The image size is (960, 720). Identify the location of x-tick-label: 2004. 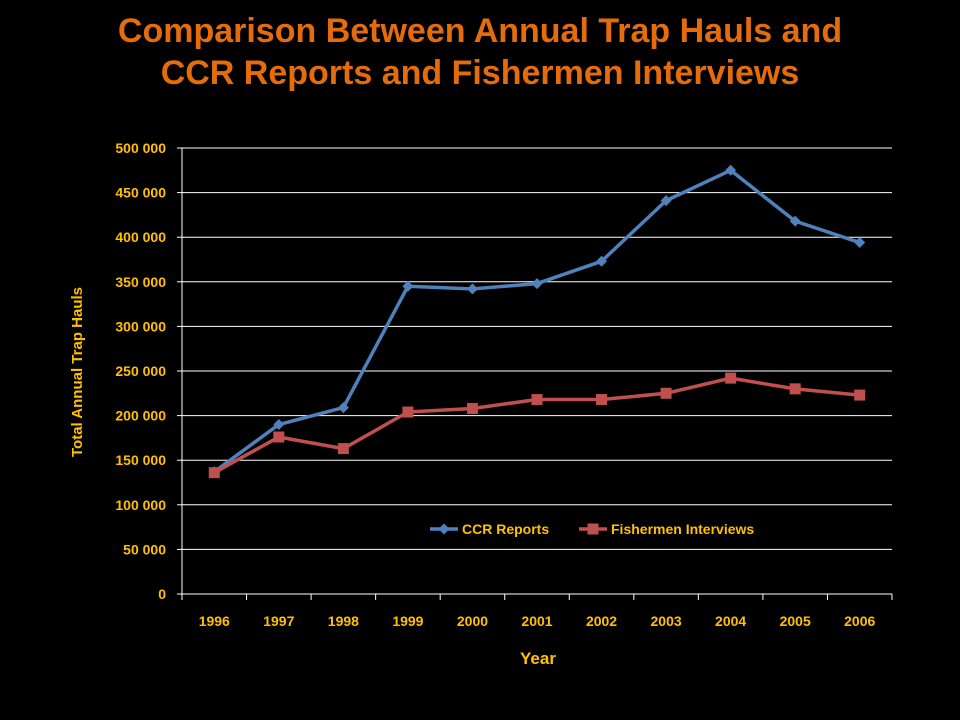
(730, 621).